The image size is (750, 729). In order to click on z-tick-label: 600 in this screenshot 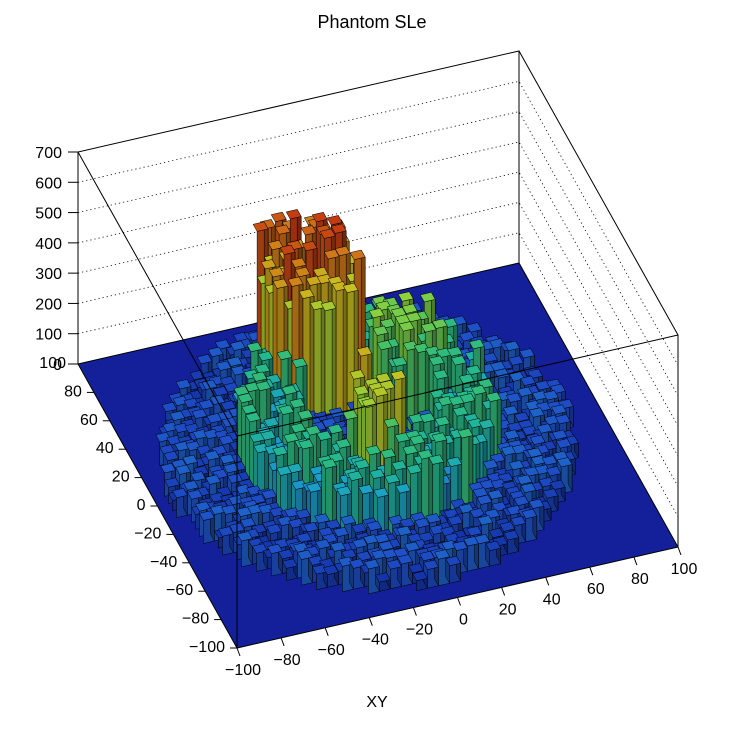, I will do `click(48, 183)`.